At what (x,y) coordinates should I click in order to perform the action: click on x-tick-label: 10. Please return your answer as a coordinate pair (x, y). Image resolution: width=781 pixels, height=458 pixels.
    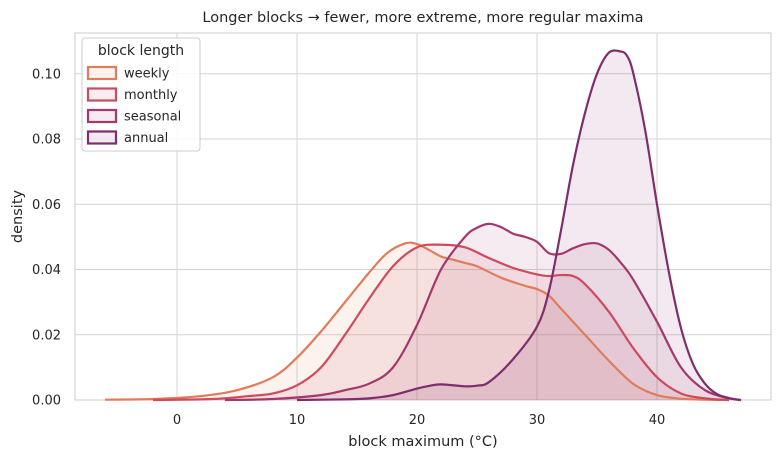
    Looking at the image, I should click on (297, 420).